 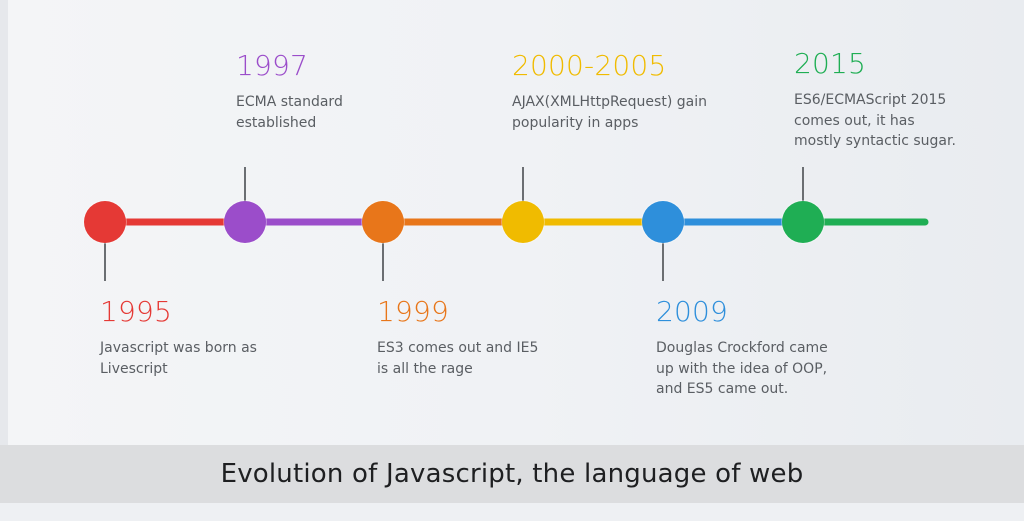 What do you see at coordinates (272, 65) in the screenshot?
I see `milestone-year: 1997` at bounding box center [272, 65].